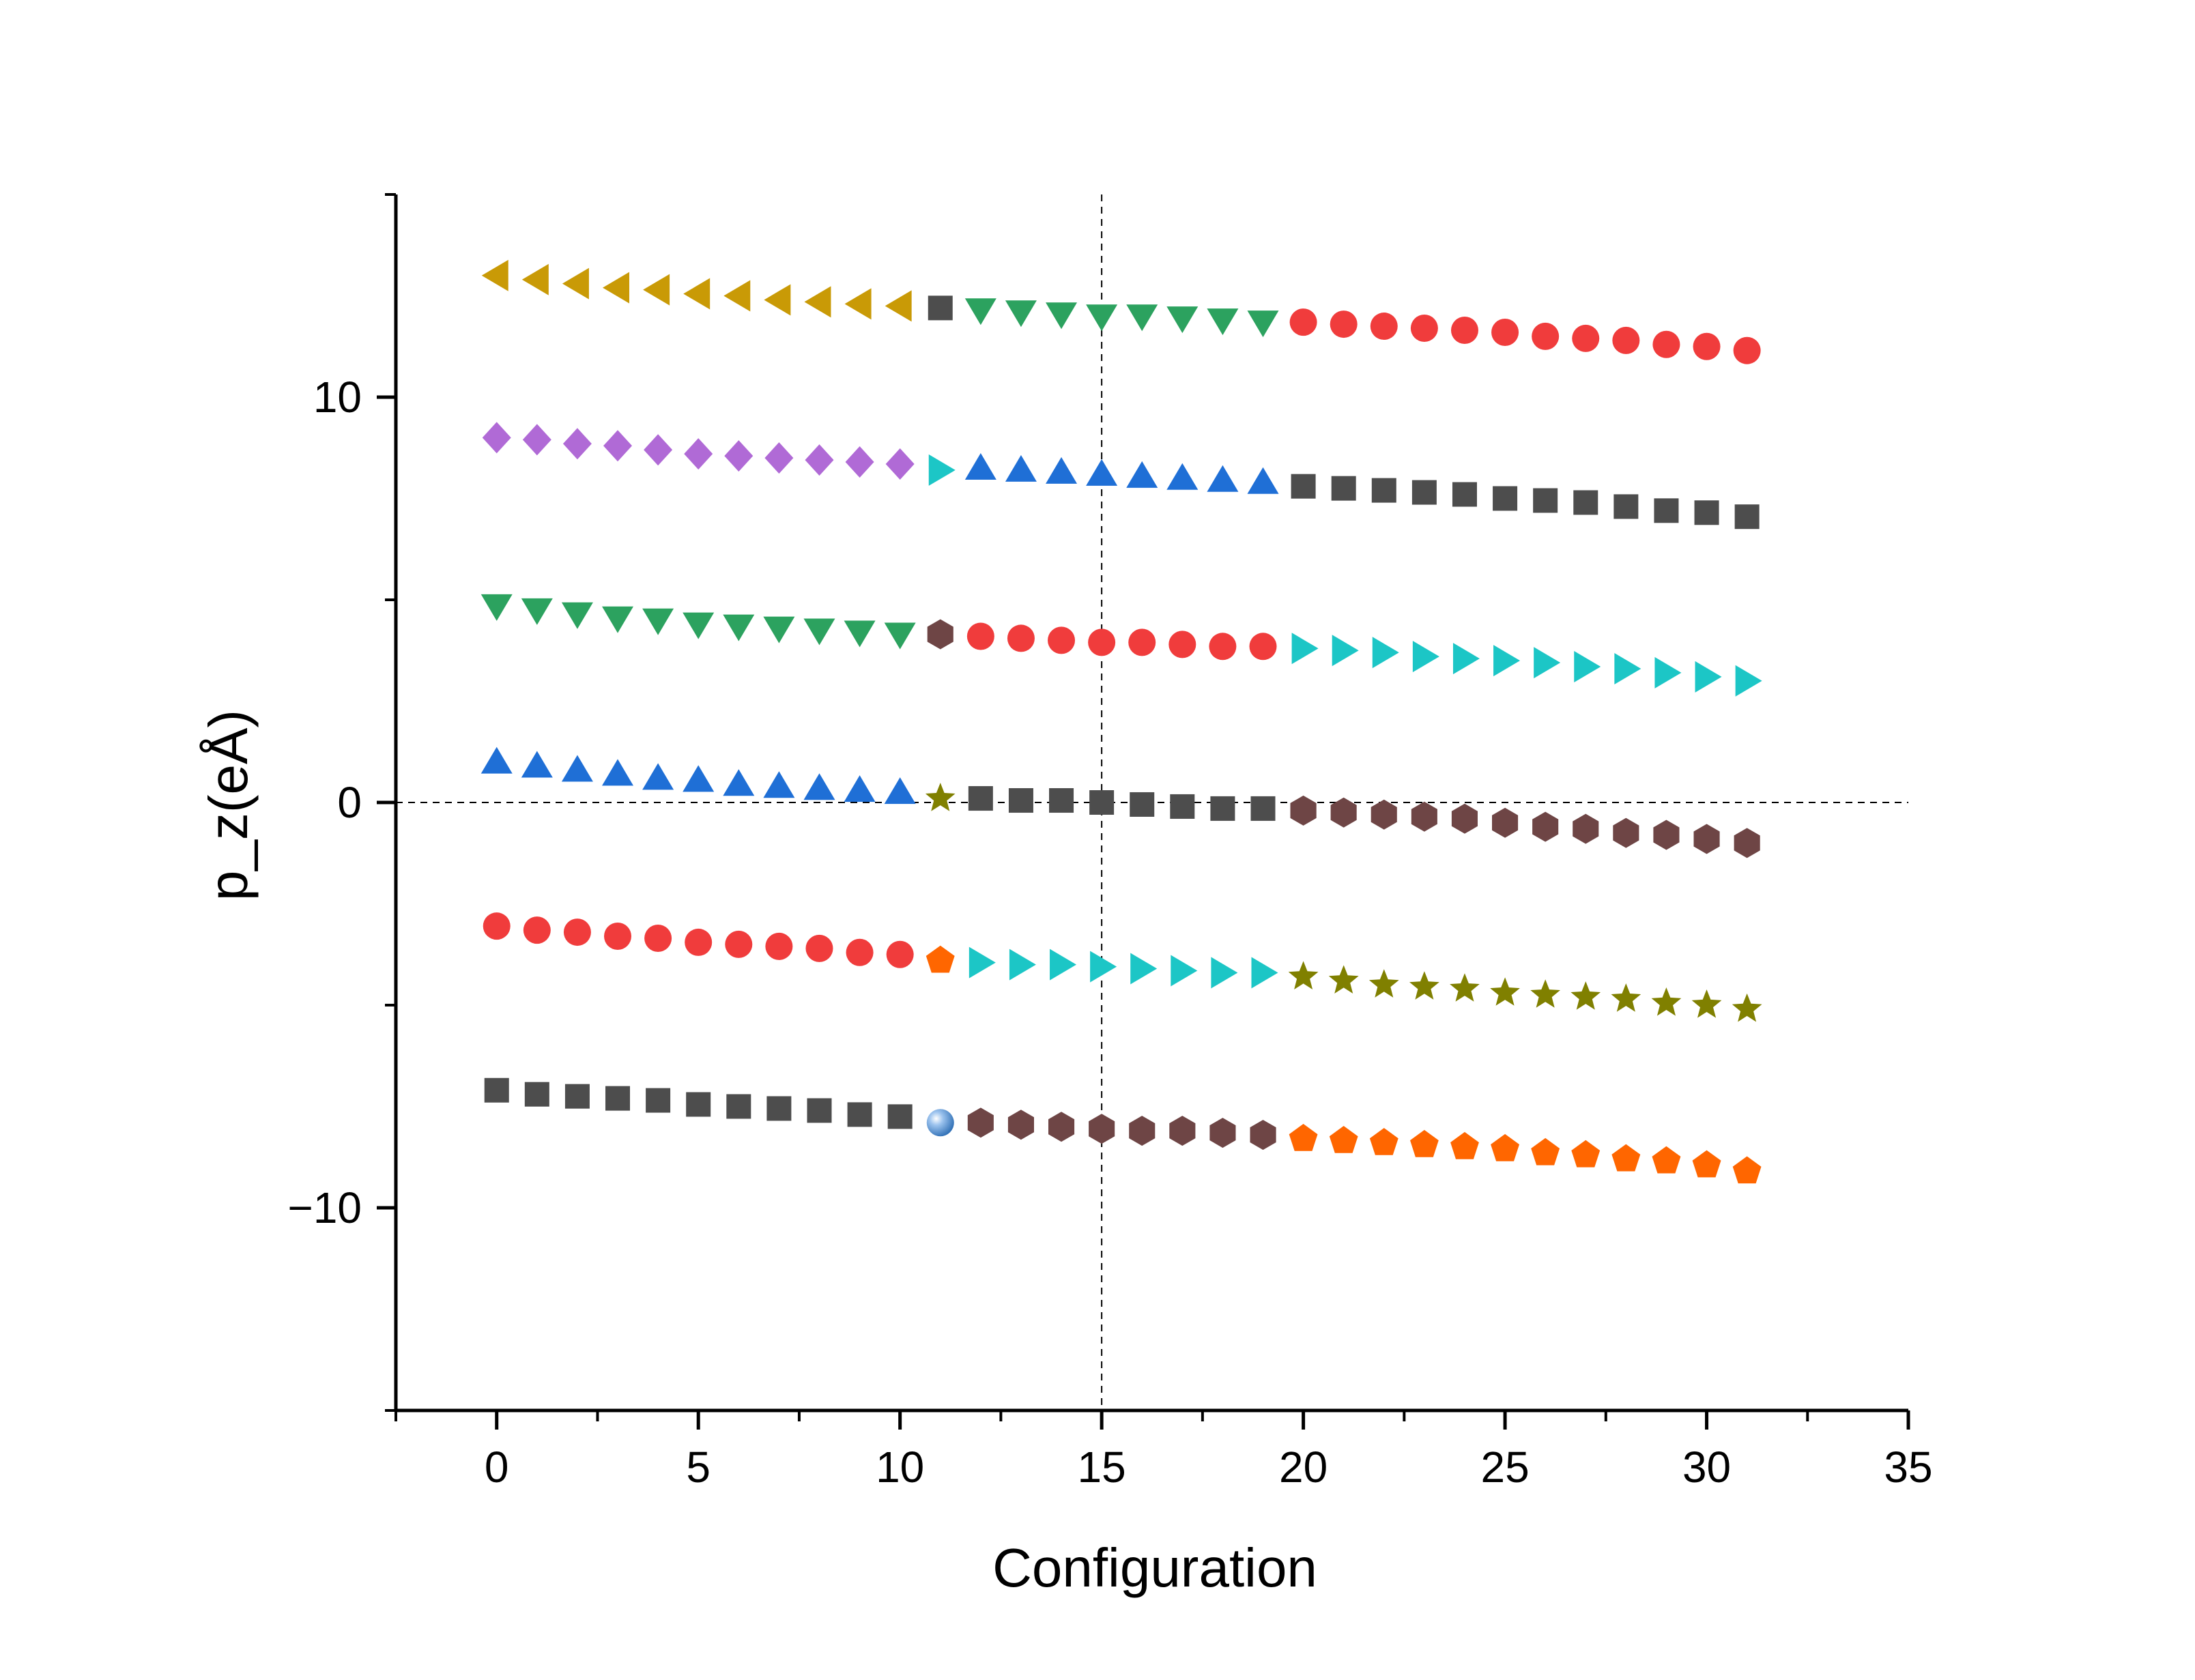 Image resolution: width=2195 pixels, height=1680 pixels. I want to click on y-tick-label: 0, so click(349, 803).